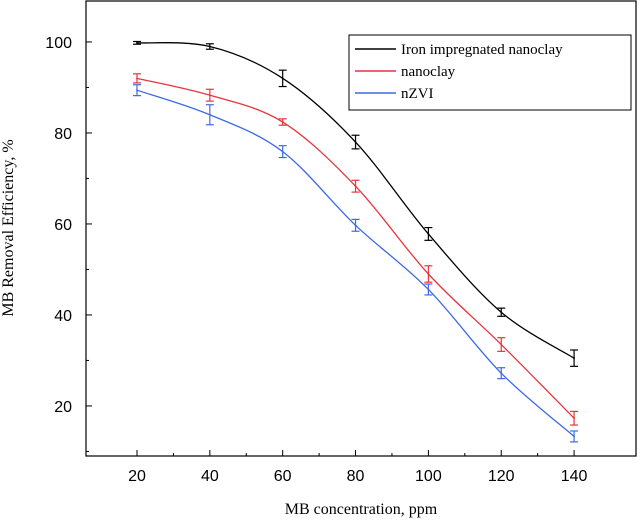 The image size is (640, 523). What do you see at coordinates (283, 476) in the screenshot?
I see `x-tick-label: 60` at bounding box center [283, 476].